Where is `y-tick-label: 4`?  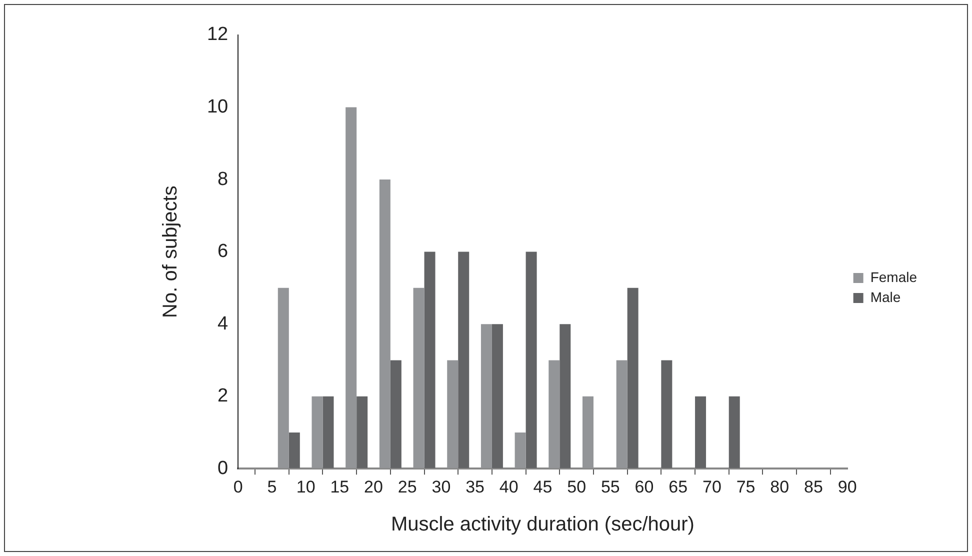 y-tick-label: 4 is located at coordinates (223, 323).